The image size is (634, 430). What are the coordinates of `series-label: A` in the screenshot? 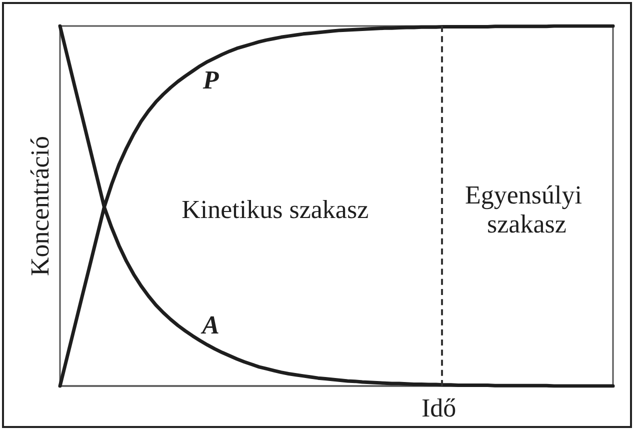 It's located at (210, 325).